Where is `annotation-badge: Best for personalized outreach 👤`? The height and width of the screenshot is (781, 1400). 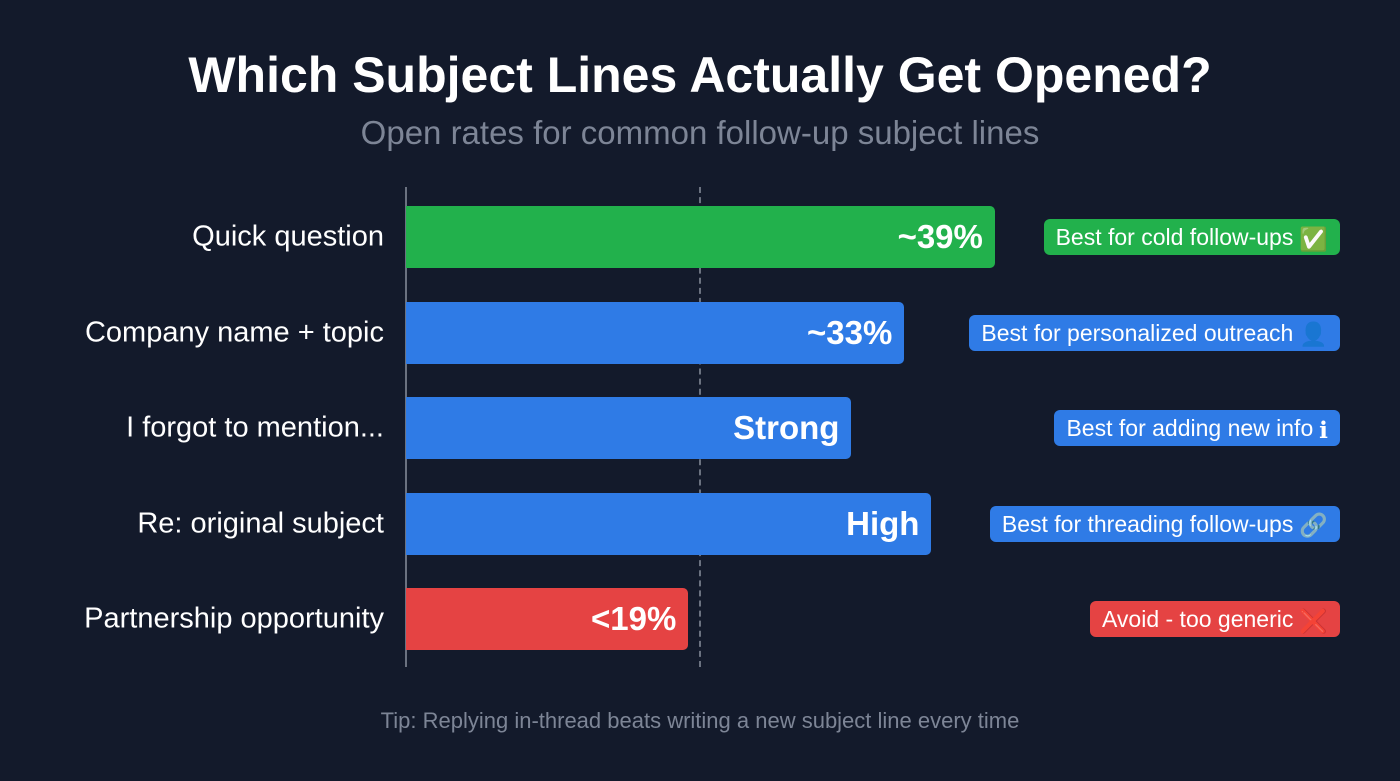 annotation-badge: Best for personalized outreach 👤 is located at coordinates (1154, 332).